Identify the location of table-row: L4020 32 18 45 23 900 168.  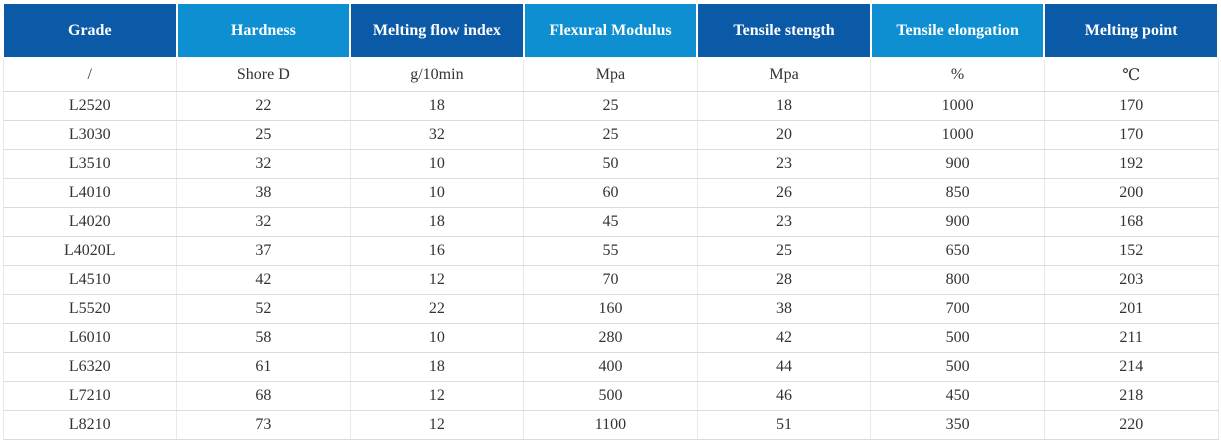
(610, 222).